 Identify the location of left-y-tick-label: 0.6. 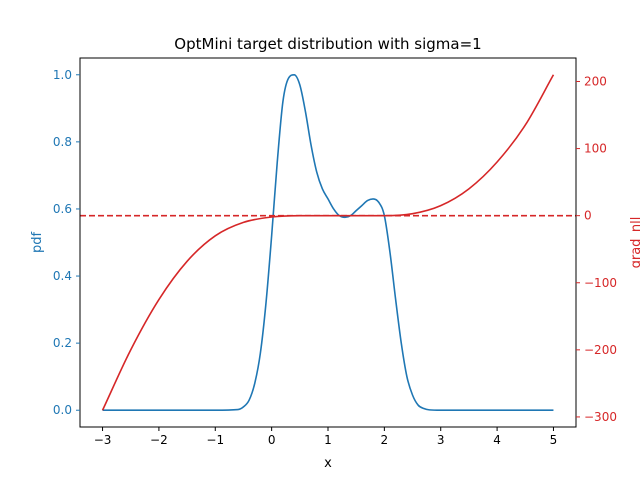
(62, 209).